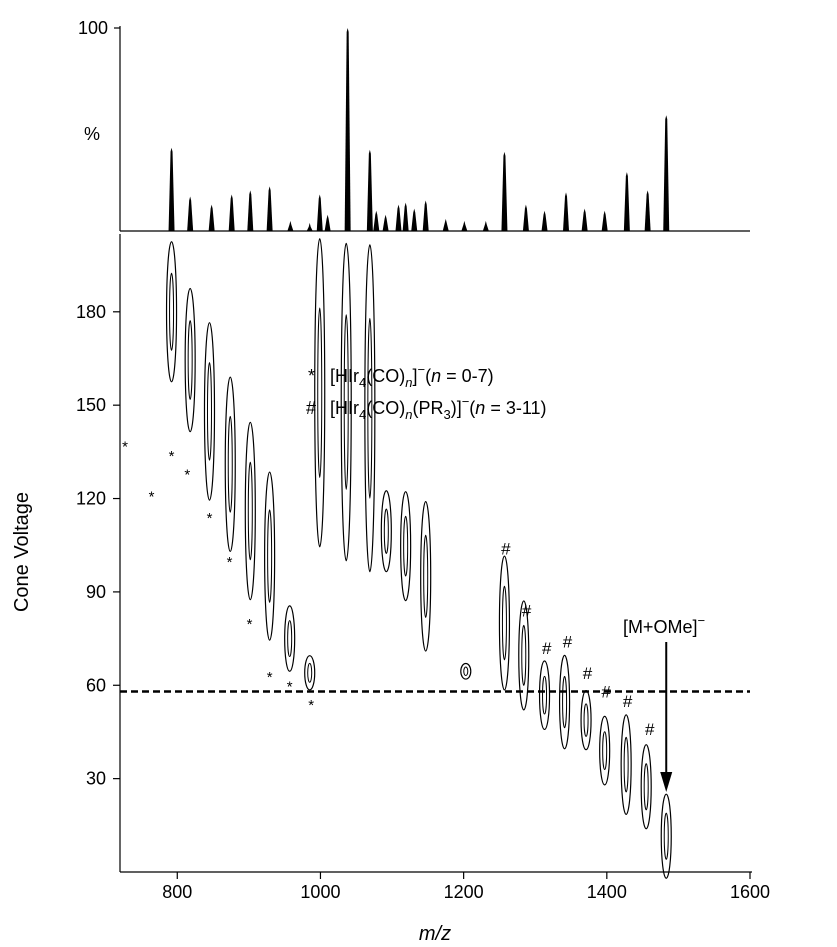 This screenshot has width=837, height=947. What do you see at coordinates (701, 620) in the screenshot?
I see `arrow-label-part: −` at bounding box center [701, 620].